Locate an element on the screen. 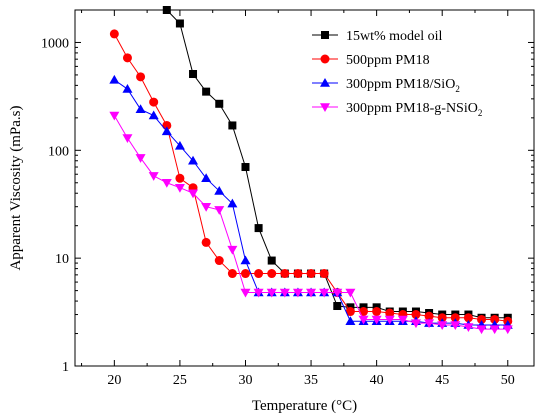 This screenshot has height=418, width=550. y-tick-label: 1 is located at coordinates (65, 367).